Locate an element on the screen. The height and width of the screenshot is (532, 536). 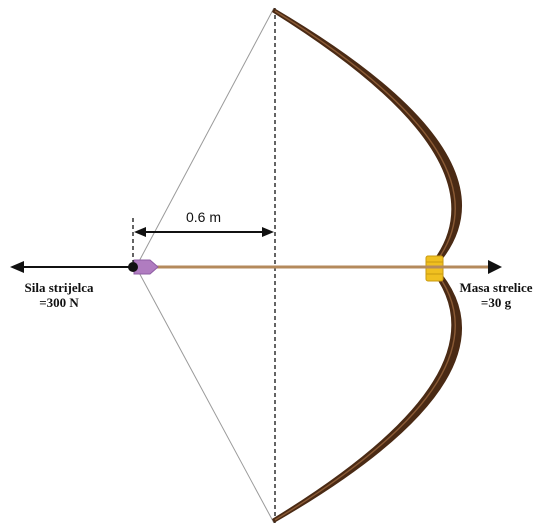
force-label-line2: =300 N is located at coordinates (59, 302).